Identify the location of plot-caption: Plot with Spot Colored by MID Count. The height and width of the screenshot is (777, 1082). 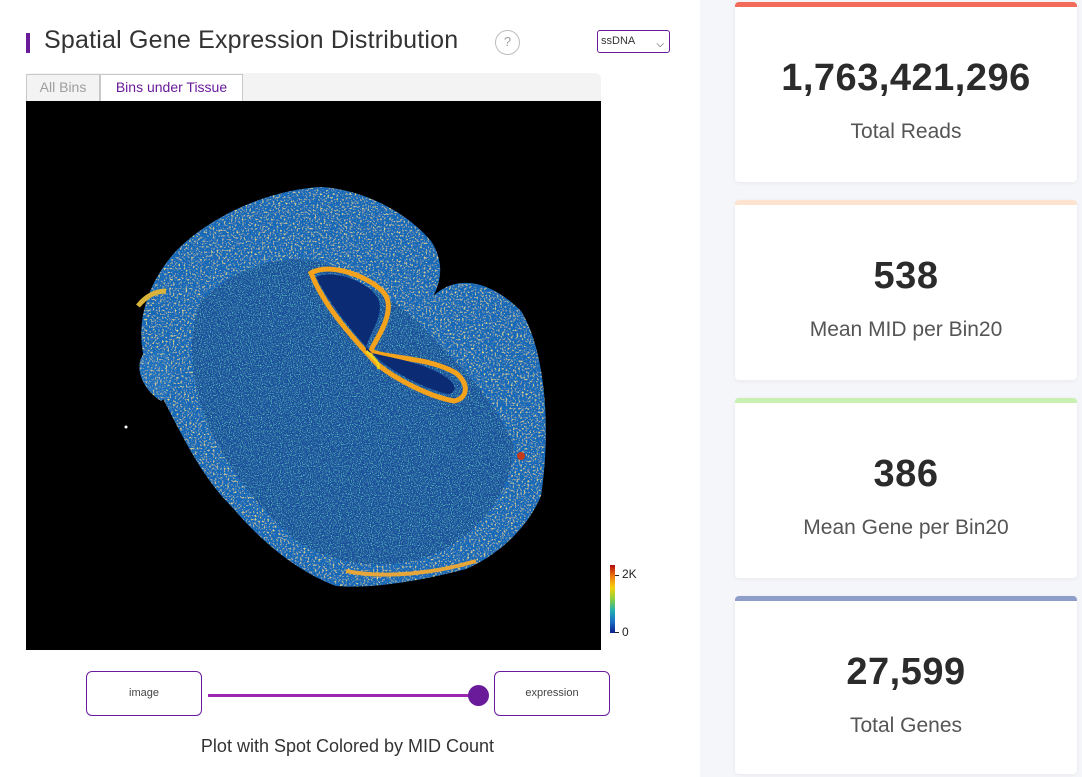
(347, 746).